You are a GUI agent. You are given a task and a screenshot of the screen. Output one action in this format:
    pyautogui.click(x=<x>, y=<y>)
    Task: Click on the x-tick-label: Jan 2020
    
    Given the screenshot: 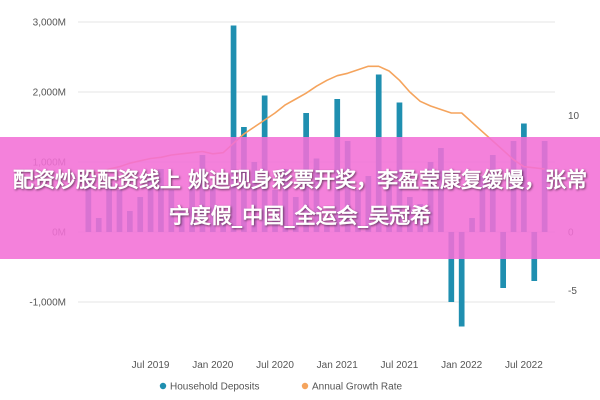 What is the action you would take?
    pyautogui.click(x=213, y=365)
    